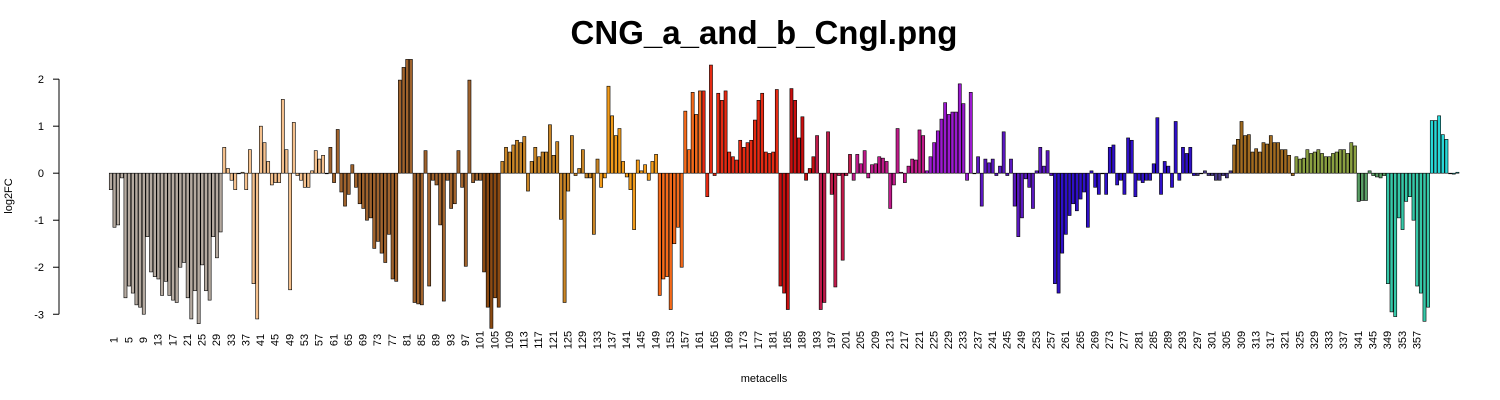 This screenshot has width=1500, height=400. I want to click on x-tick-label: 45, so click(276, 340).